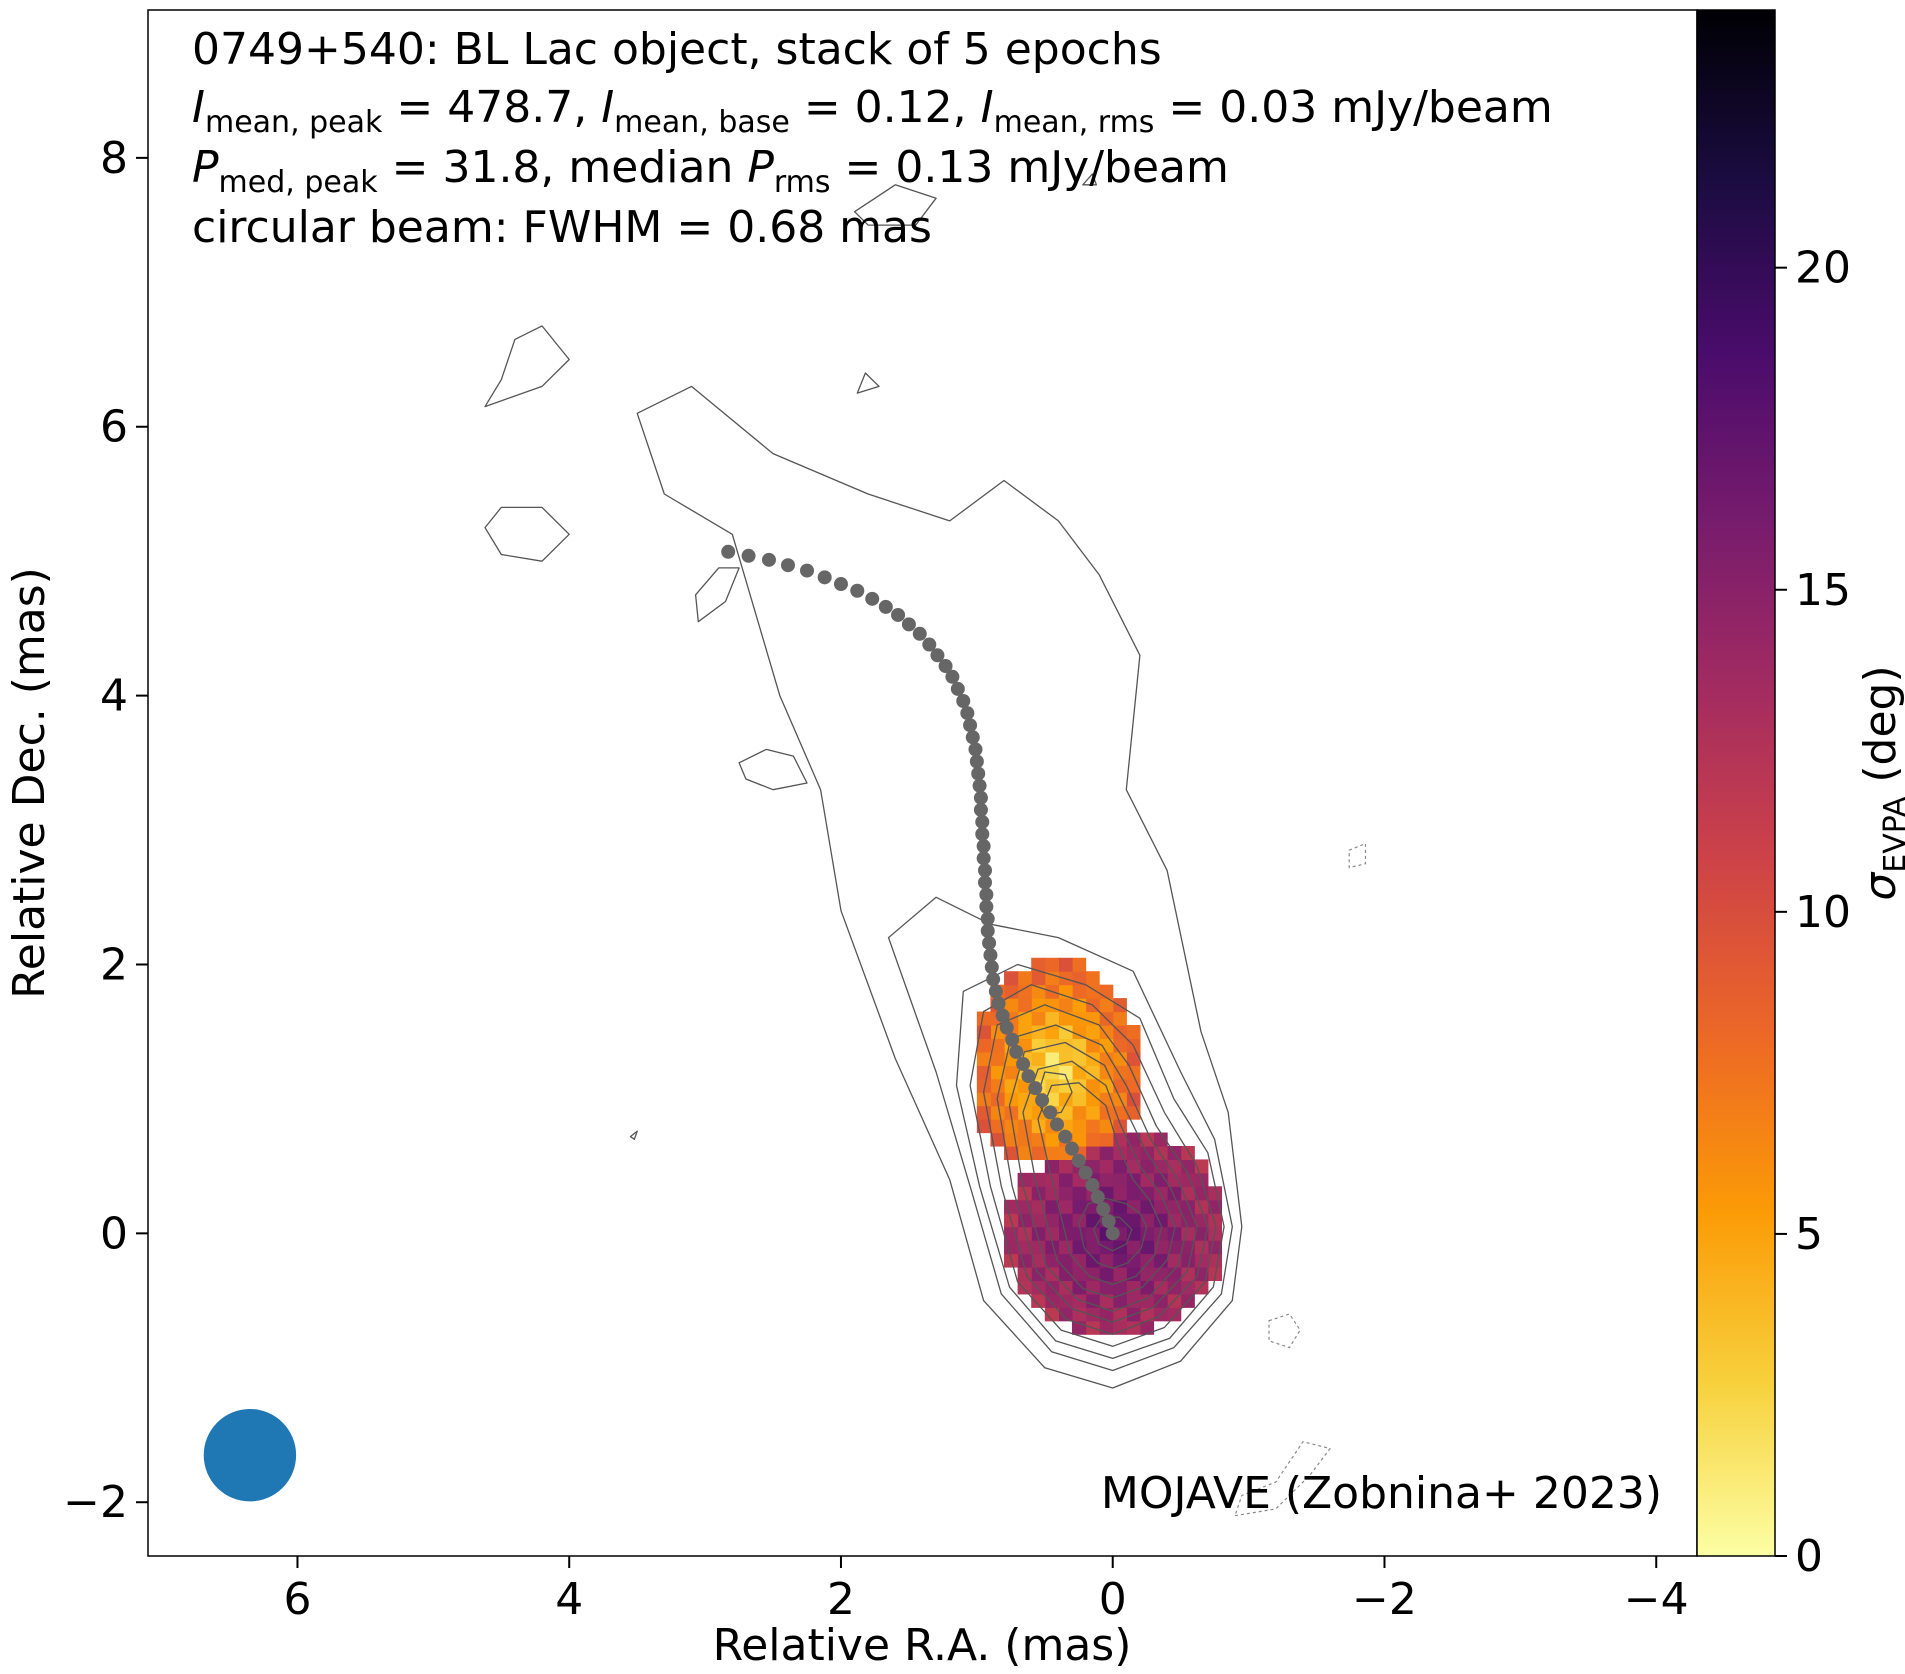 This screenshot has width=1905, height=1674. I want to click on colorbar-ticks: 0 5 10 15 20, so click(1813, 912).